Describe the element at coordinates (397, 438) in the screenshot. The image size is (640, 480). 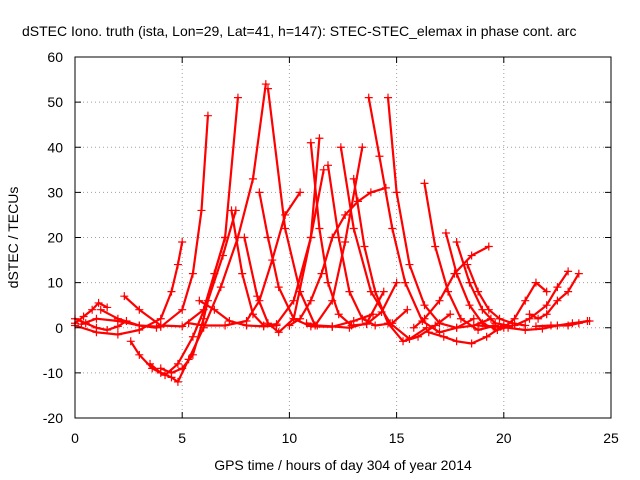
I see `x-tick-label: 15` at that location.